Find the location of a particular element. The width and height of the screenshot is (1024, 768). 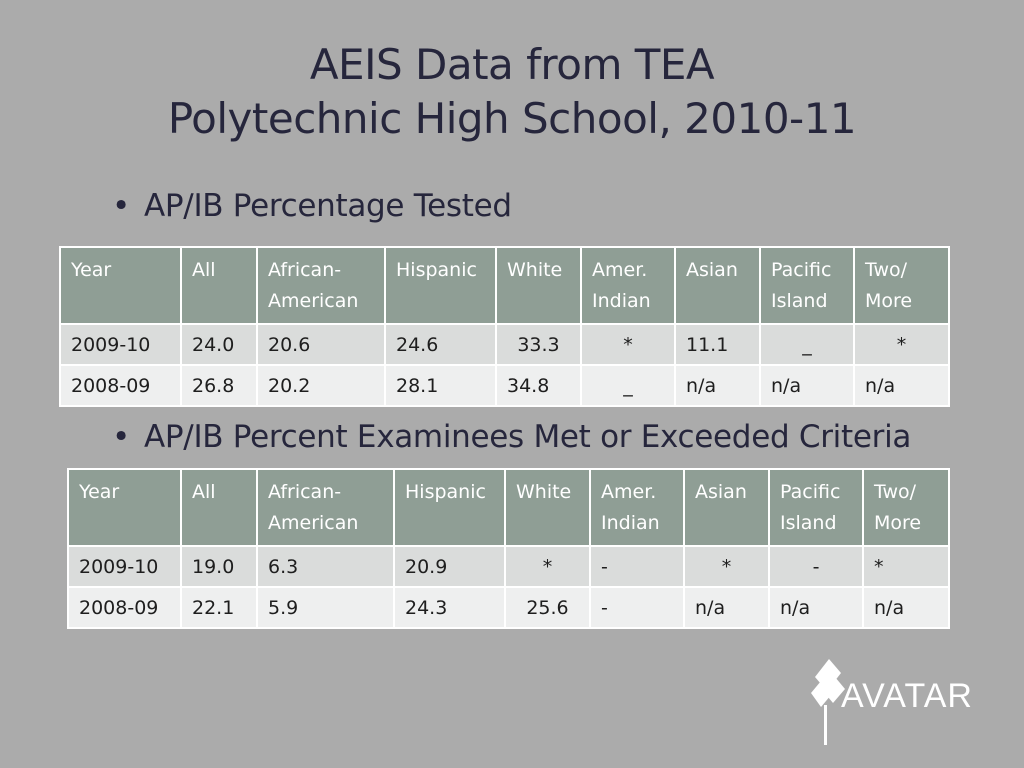

cell-white: * is located at coordinates (547, 566).